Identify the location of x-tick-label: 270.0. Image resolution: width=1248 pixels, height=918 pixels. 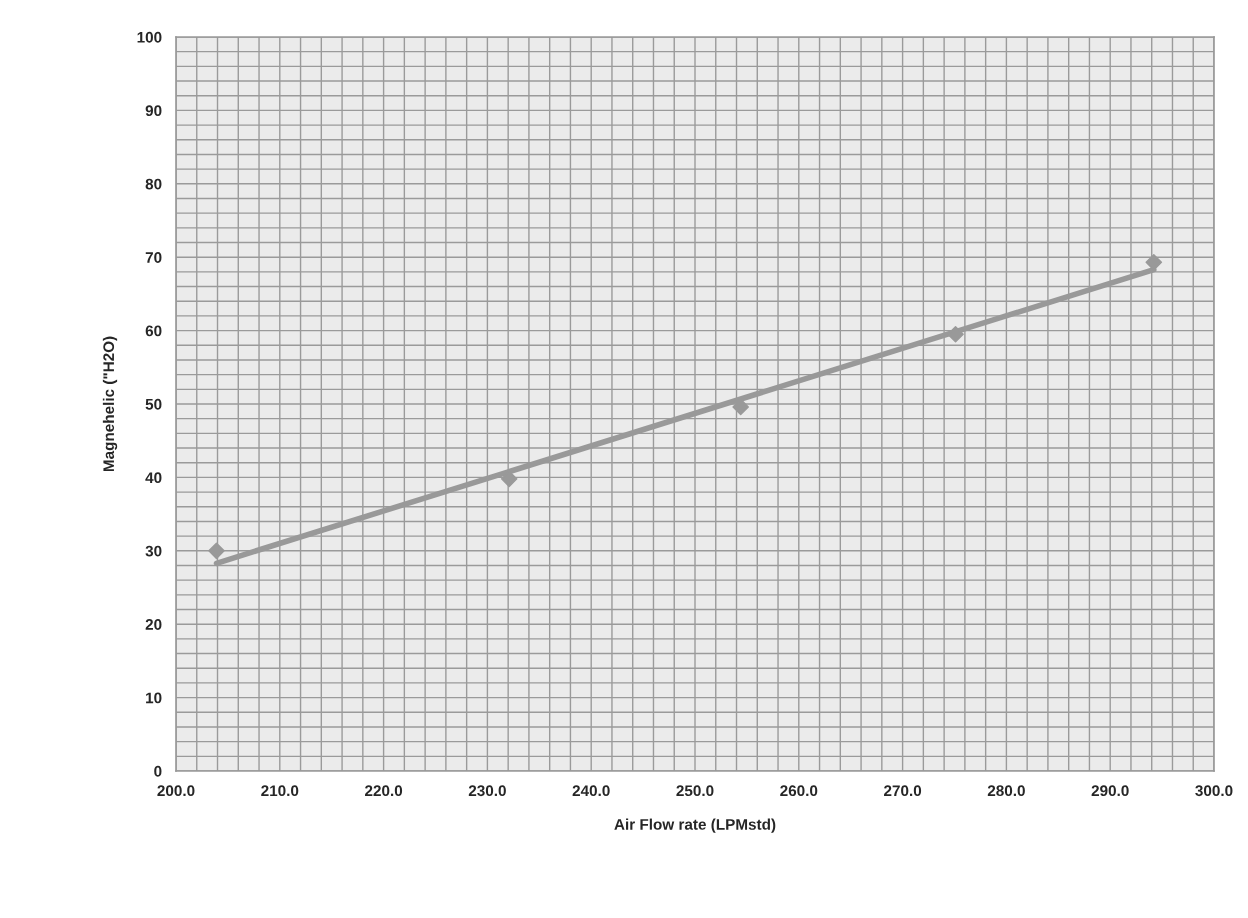
(903, 791).